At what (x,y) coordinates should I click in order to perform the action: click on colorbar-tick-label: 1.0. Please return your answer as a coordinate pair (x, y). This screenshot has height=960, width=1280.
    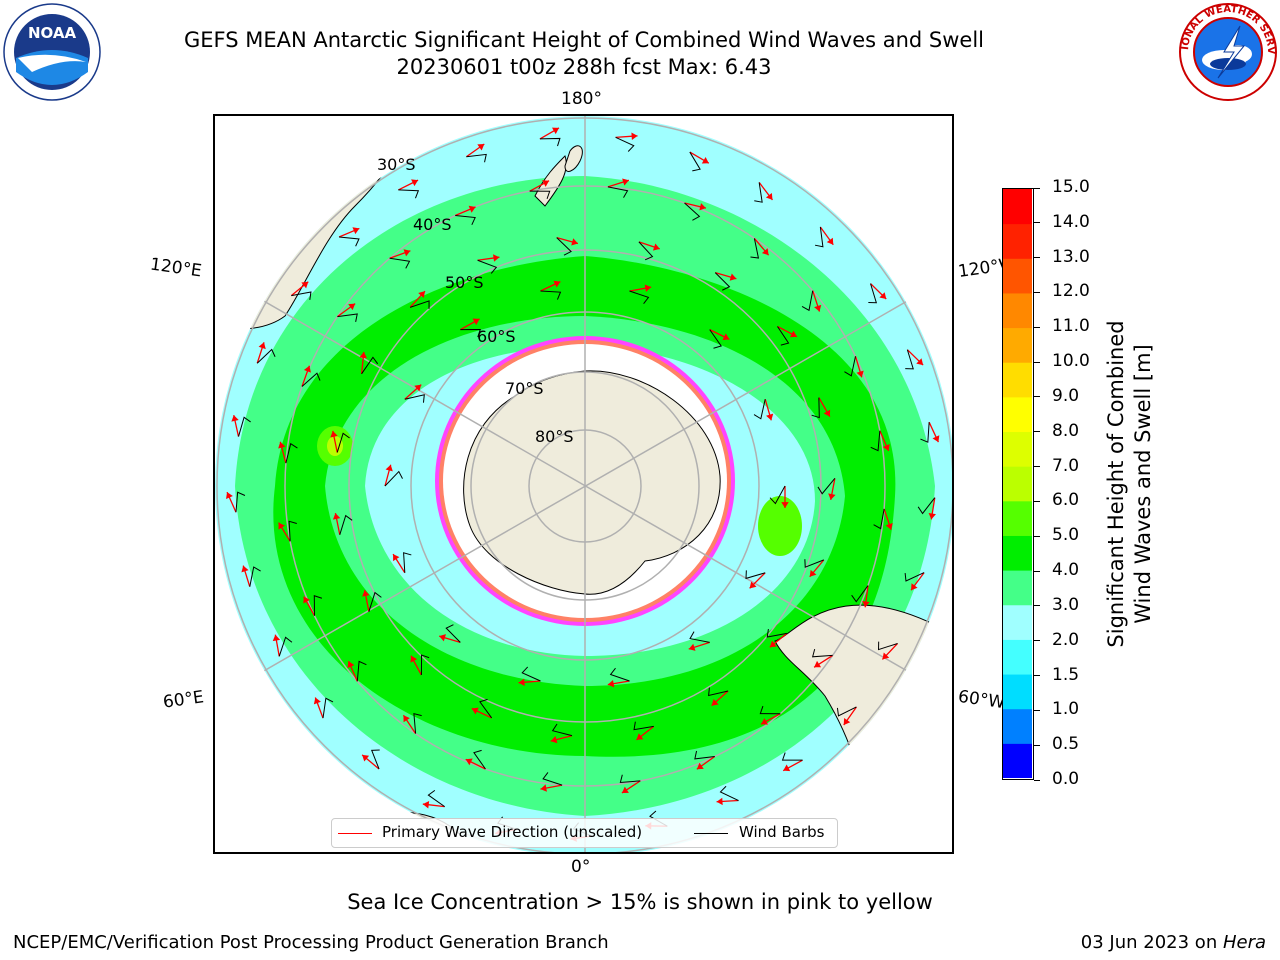
    Looking at the image, I should click on (1066, 709).